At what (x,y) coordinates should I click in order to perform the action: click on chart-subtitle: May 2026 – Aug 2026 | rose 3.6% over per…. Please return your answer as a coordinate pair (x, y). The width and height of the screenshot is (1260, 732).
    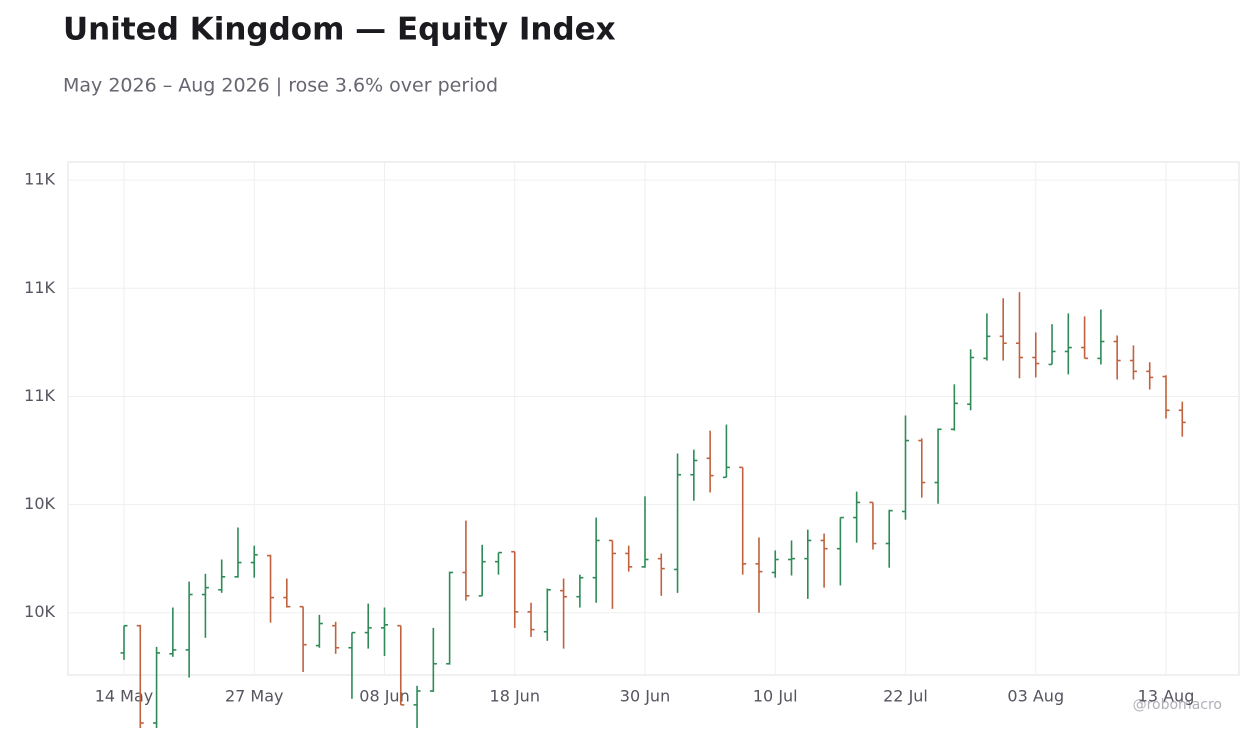
    Looking at the image, I should click on (280, 86).